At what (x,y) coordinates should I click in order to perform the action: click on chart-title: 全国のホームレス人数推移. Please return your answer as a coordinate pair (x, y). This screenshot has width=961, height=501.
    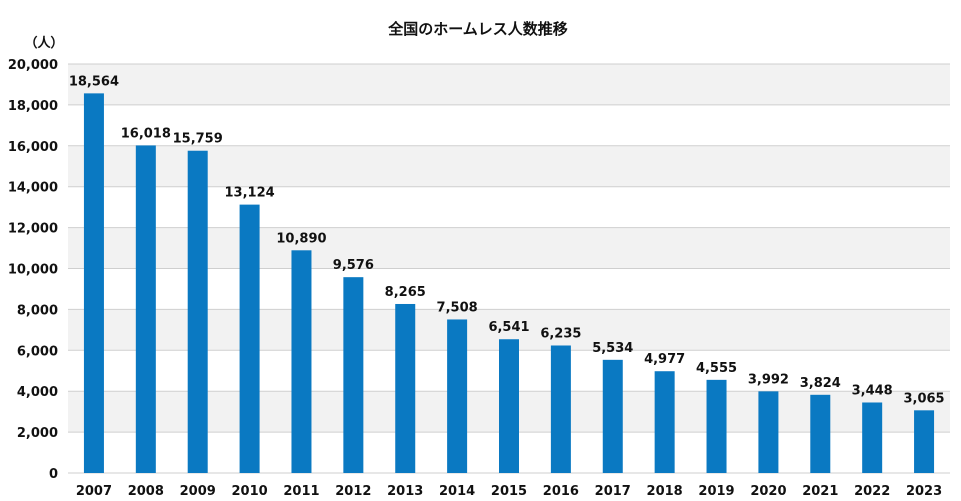
    Looking at the image, I should click on (477, 29).